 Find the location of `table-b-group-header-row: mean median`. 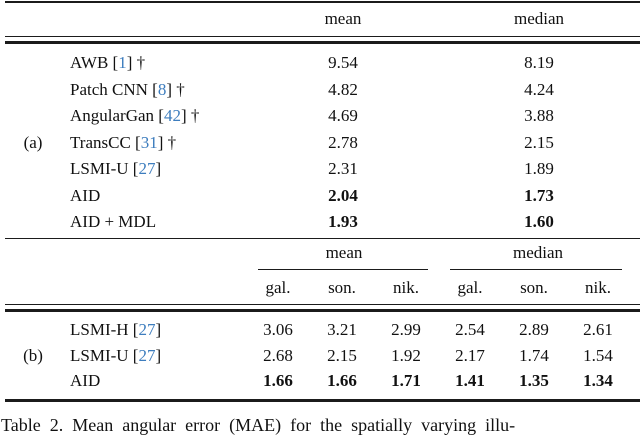

table-b-group-header-row: mean median is located at coordinates (320, 253).